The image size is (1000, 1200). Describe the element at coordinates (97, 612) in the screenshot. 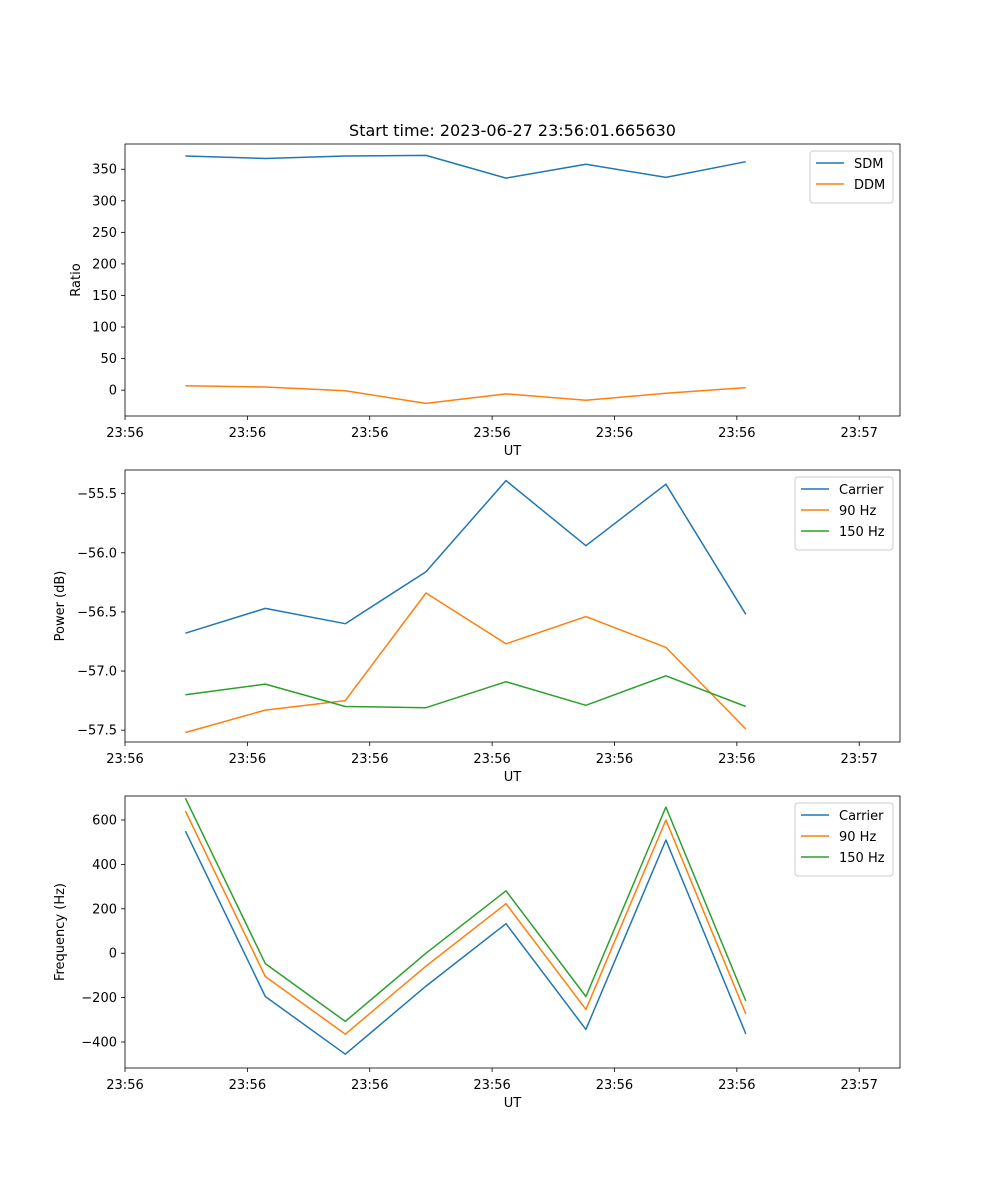

I see `y-tick-label: −56.5` at that location.